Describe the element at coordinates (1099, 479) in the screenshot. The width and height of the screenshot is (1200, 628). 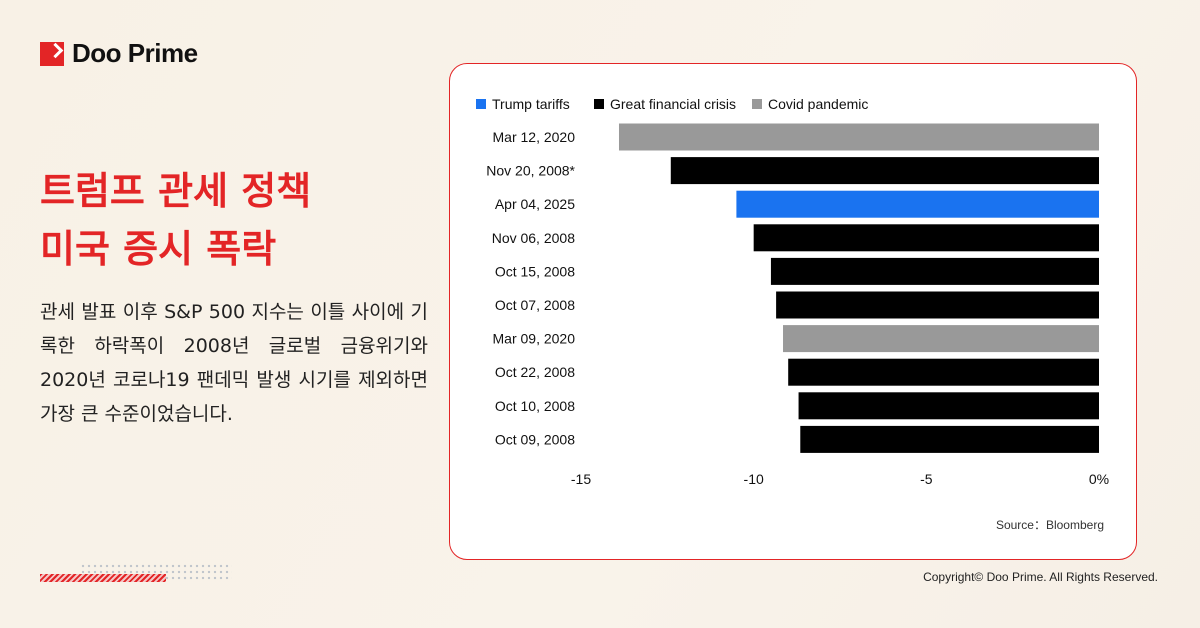
I see `x-tick-label: 0%` at that location.